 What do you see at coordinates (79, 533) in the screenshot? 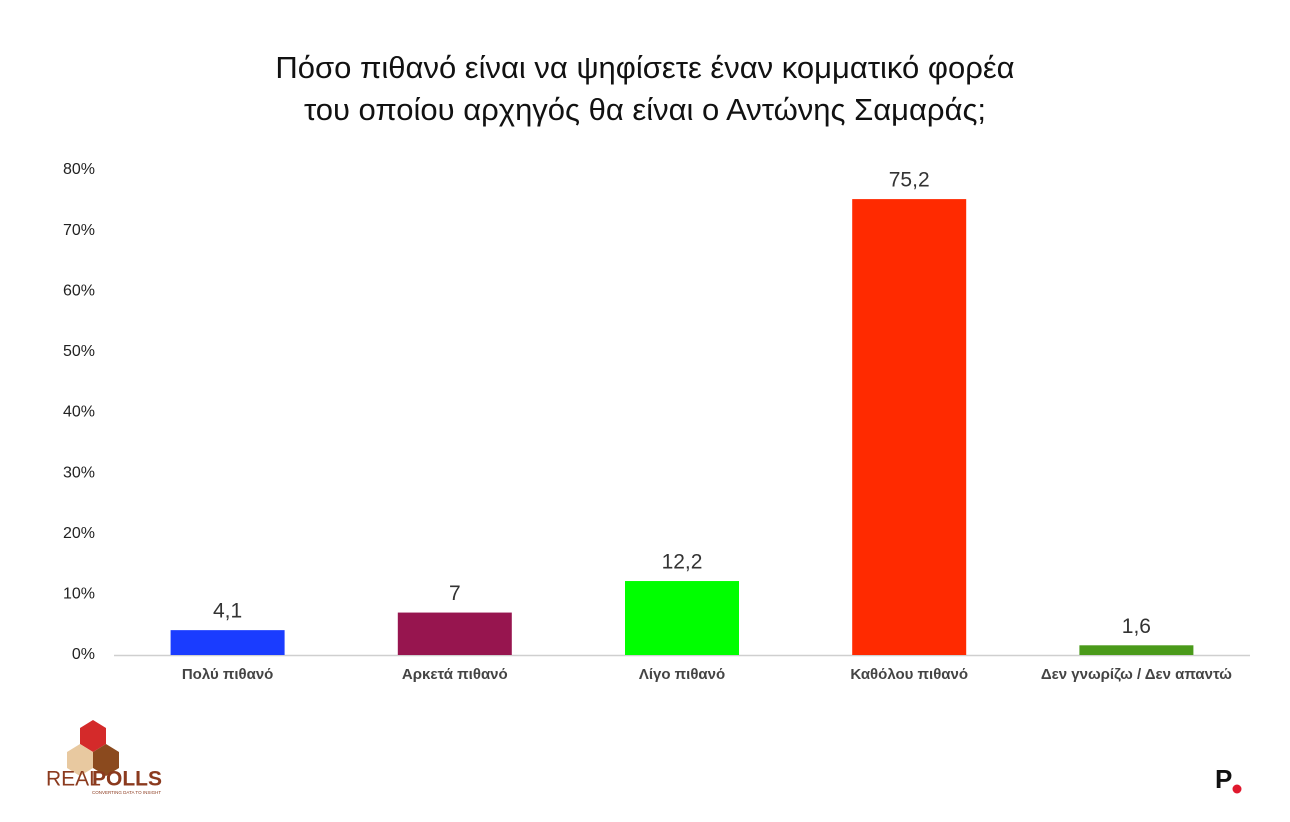
I see `y-tick-label: 20%` at bounding box center [79, 533].